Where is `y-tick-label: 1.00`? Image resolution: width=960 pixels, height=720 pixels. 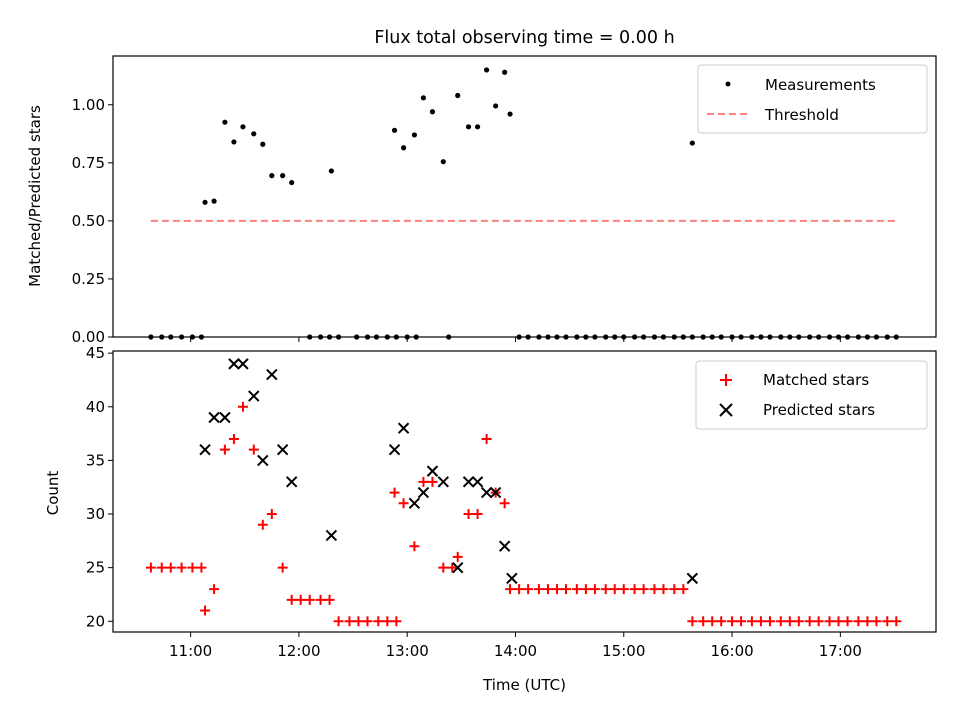
y-tick-label: 1.00 is located at coordinates (88, 105).